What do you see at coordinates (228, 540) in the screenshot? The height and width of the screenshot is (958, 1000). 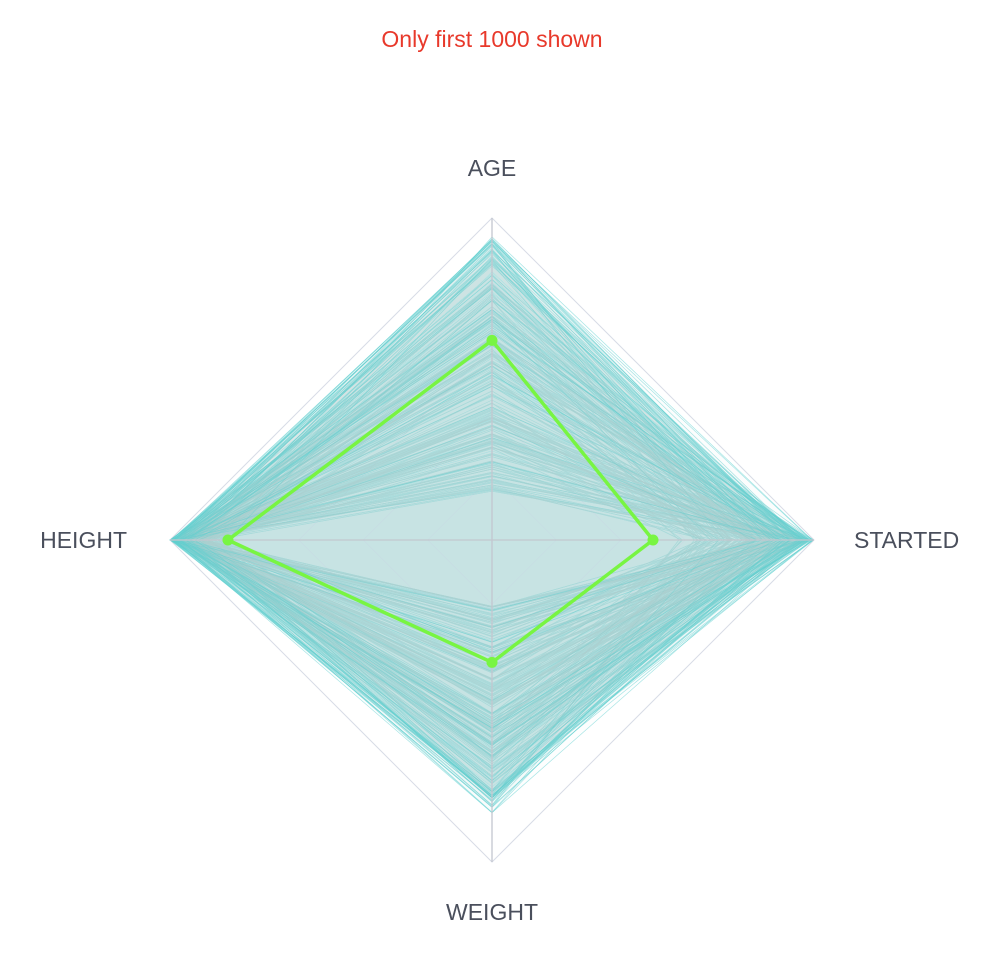 I see `highlighted-point-height` at bounding box center [228, 540].